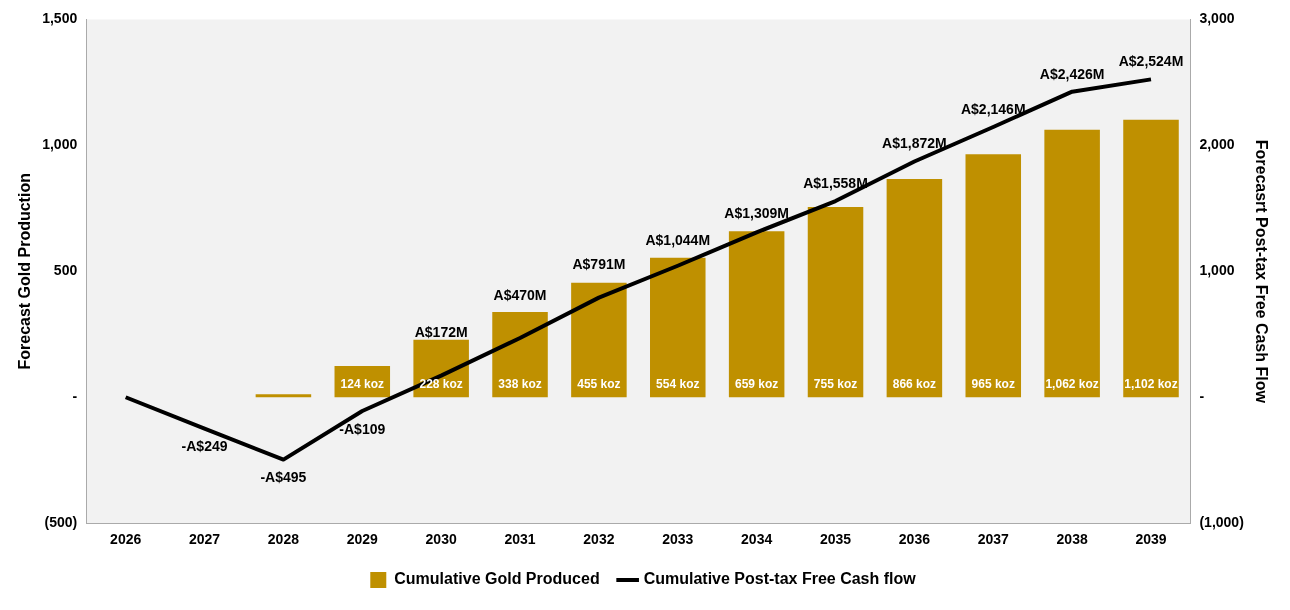 The height and width of the screenshot is (610, 1290). I want to click on data-label: A$2,524M, so click(1151, 61).